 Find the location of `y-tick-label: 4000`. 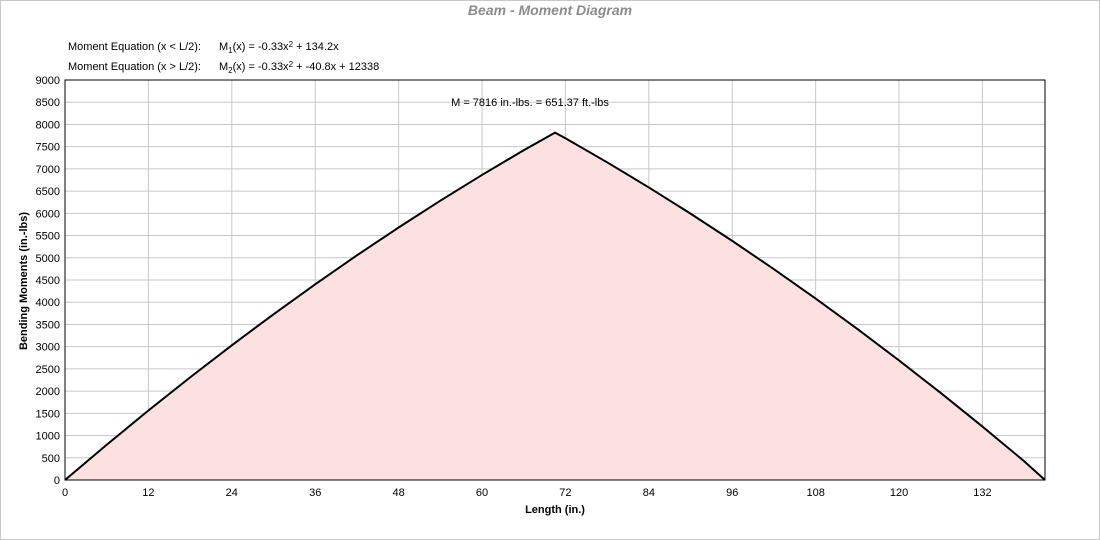

y-tick-label: 4000 is located at coordinates (48, 303).